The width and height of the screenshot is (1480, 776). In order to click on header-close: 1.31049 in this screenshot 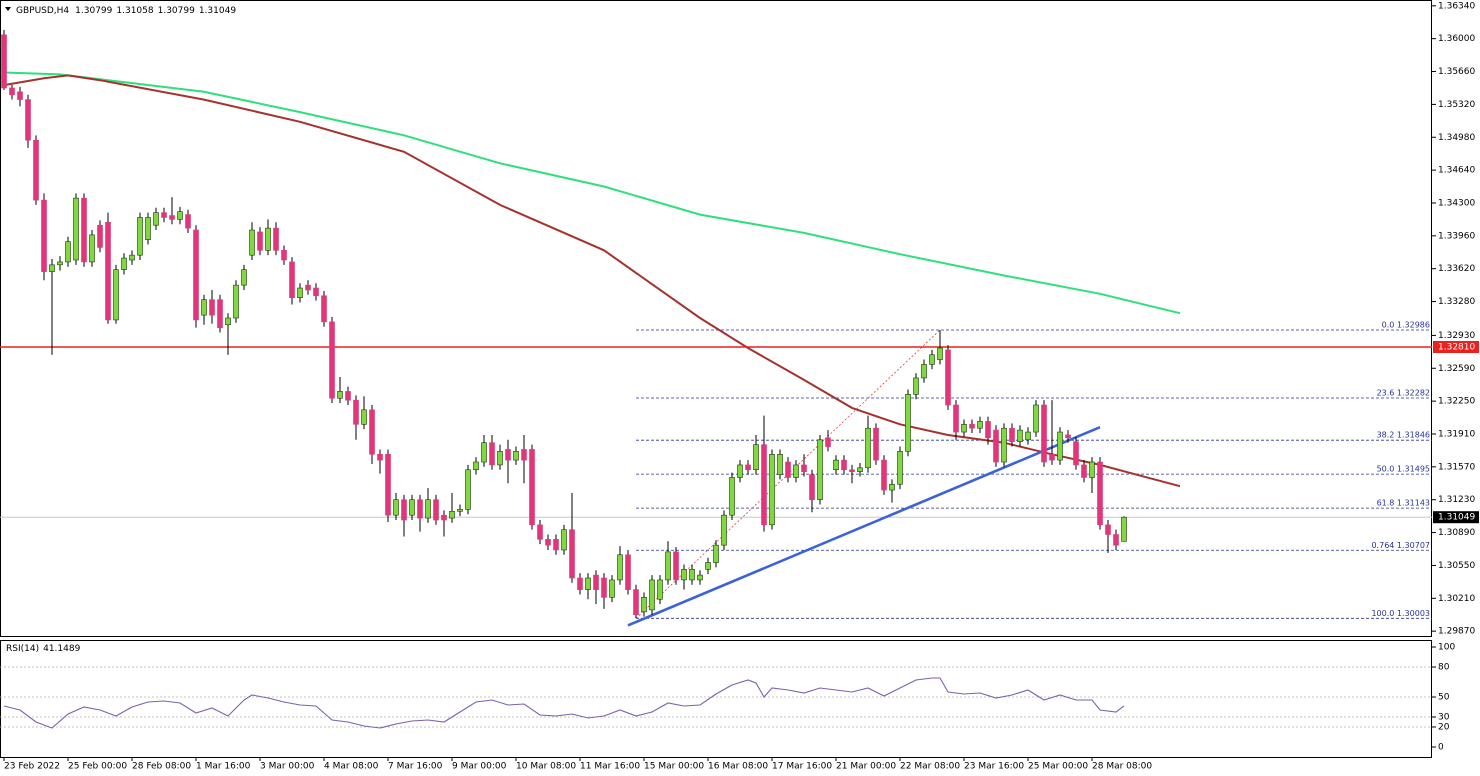, I will do `click(217, 11)`.